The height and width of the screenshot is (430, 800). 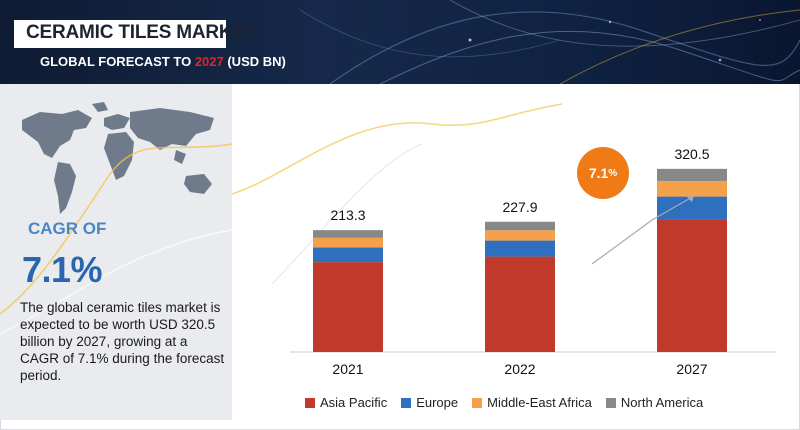 I want to click on subtitle-suffix: (USD BN), so click(x=254, y=61).